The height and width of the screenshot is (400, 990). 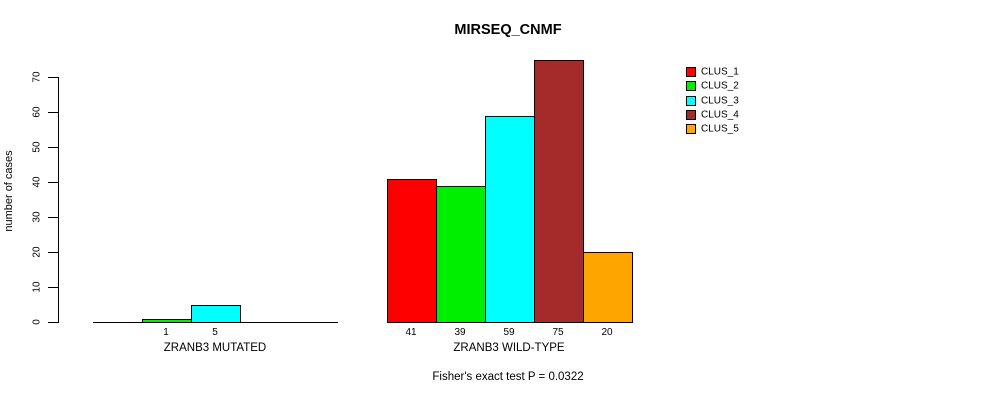 I want to click on legend-label-clus_5: CLUS_5, so click(x=720, y=129).